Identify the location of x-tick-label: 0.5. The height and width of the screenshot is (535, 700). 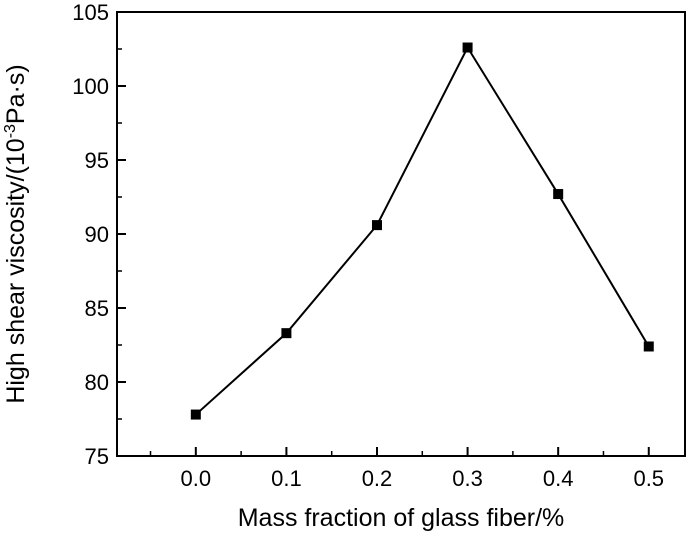
(648, 478).